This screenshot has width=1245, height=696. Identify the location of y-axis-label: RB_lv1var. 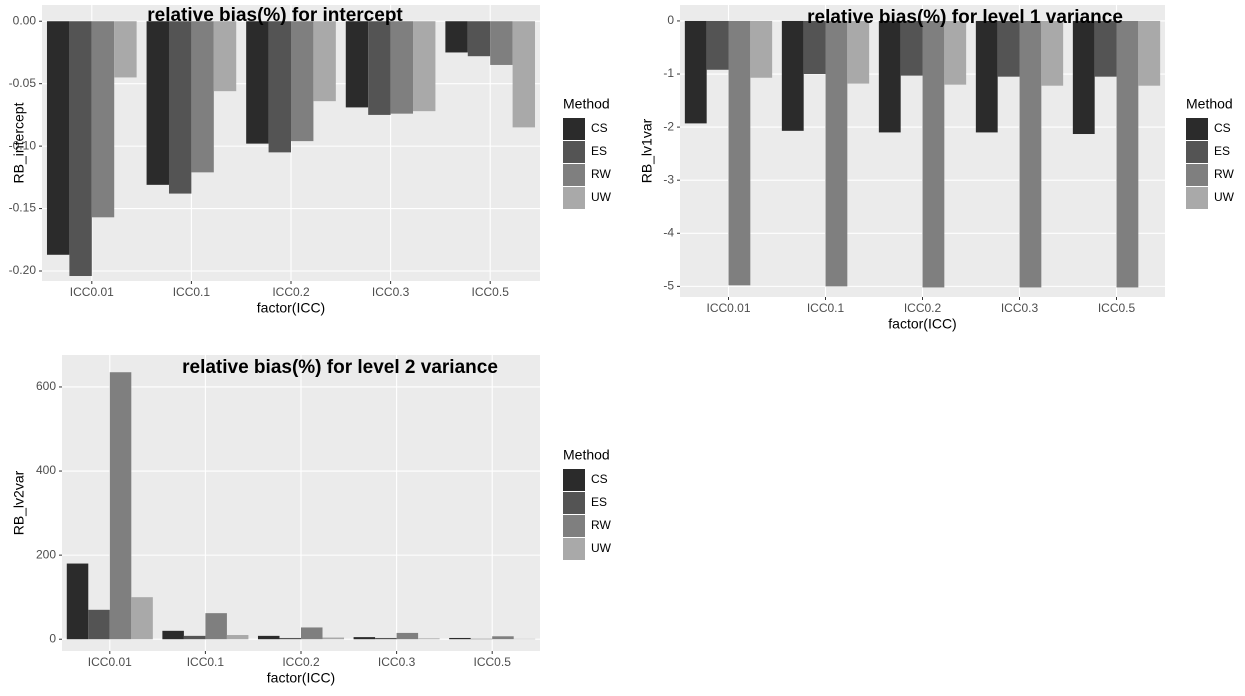
(647, 150).